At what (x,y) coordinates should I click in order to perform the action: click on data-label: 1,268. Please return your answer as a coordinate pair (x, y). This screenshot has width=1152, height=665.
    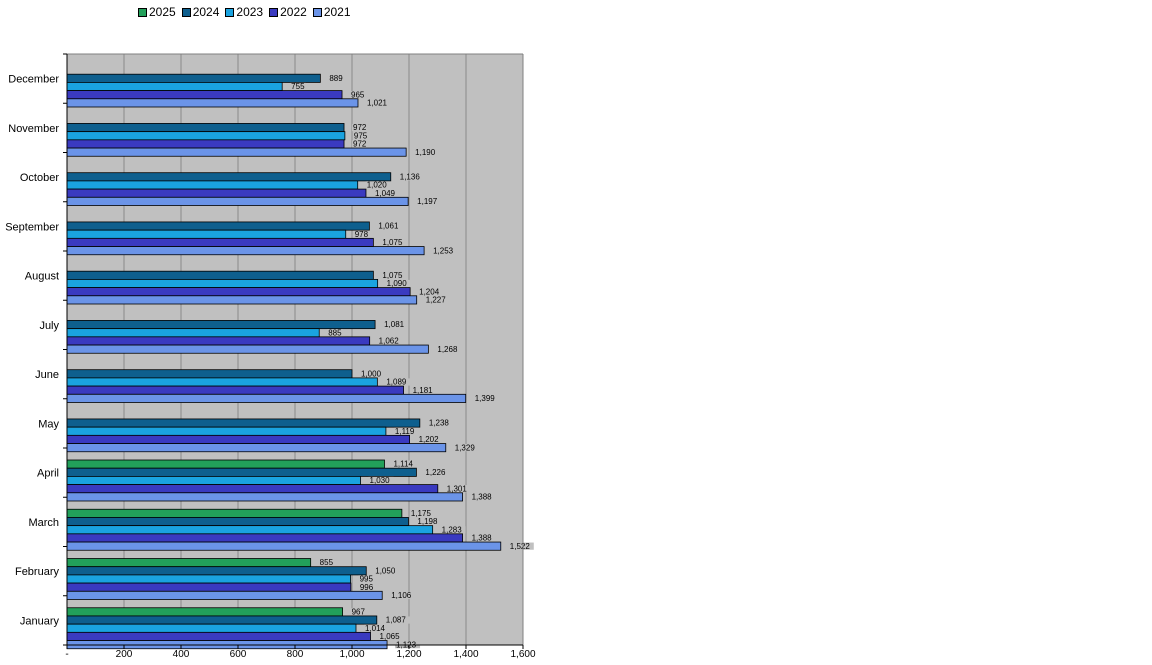
    Looking at the image, I should click on (447, 349).